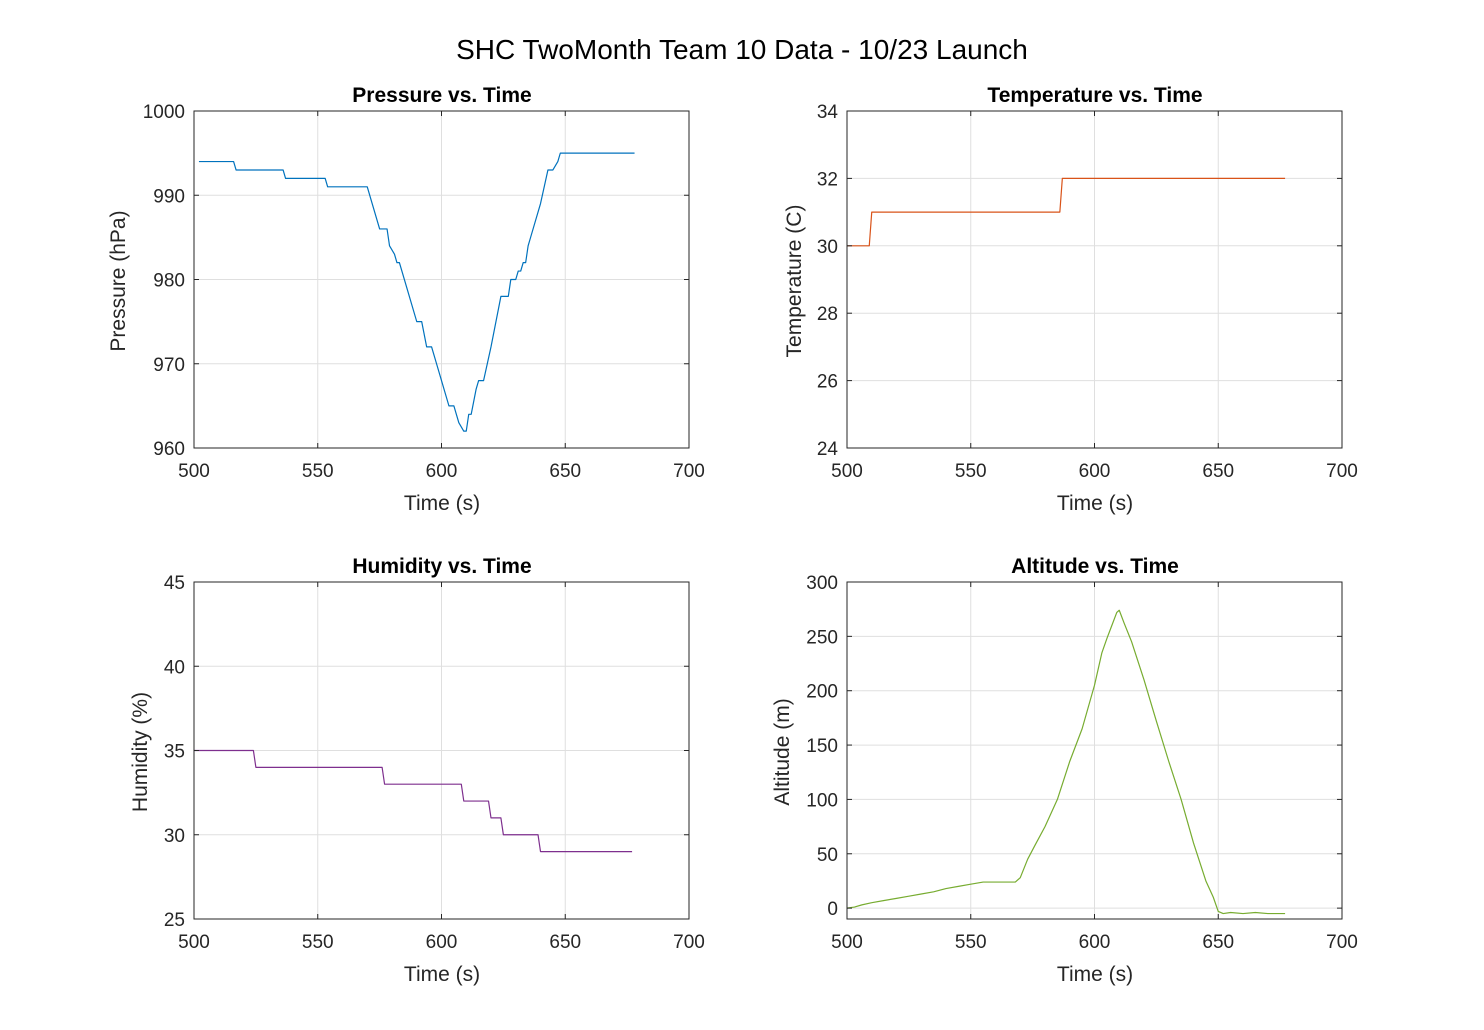 The width and height of the screenshot is (1484, 1030). Describe the element at coordinates (442, 471) in the screenshot. I see `pressure-xtick-label: 600` at that location.